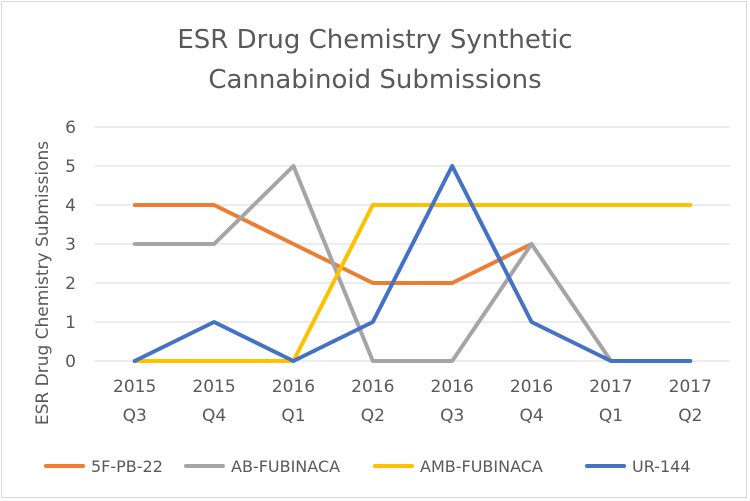 The image size is (750, 501). I want to click on legend: 5F-PB-22 AB-FUBINACA AMB-FUBINACA UR-144, so click(367, 466).